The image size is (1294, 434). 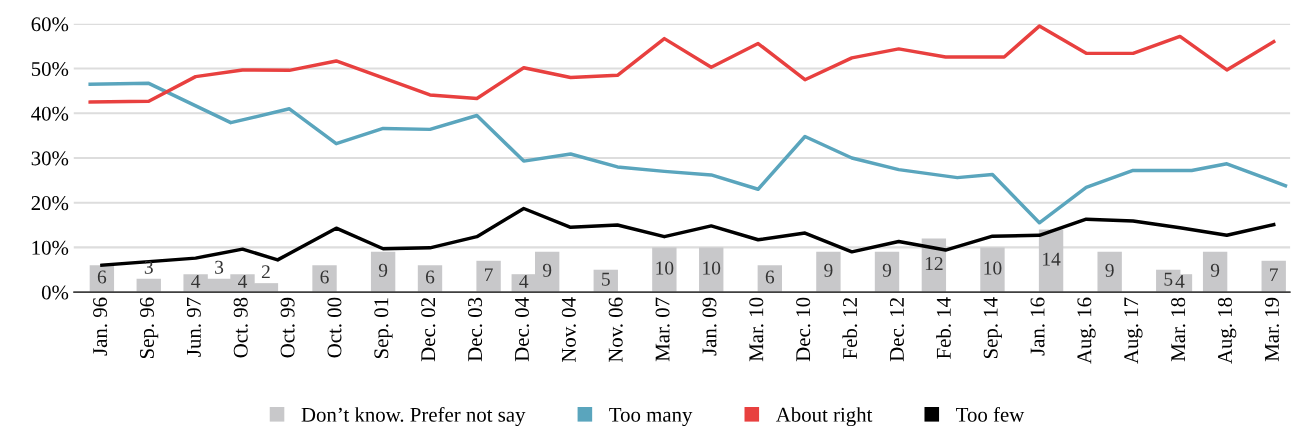 What do you see at coordinates (287, 327) in the screenshot?
I see `x-tick-label: Oct. 99` at bounding box center [287, 327].